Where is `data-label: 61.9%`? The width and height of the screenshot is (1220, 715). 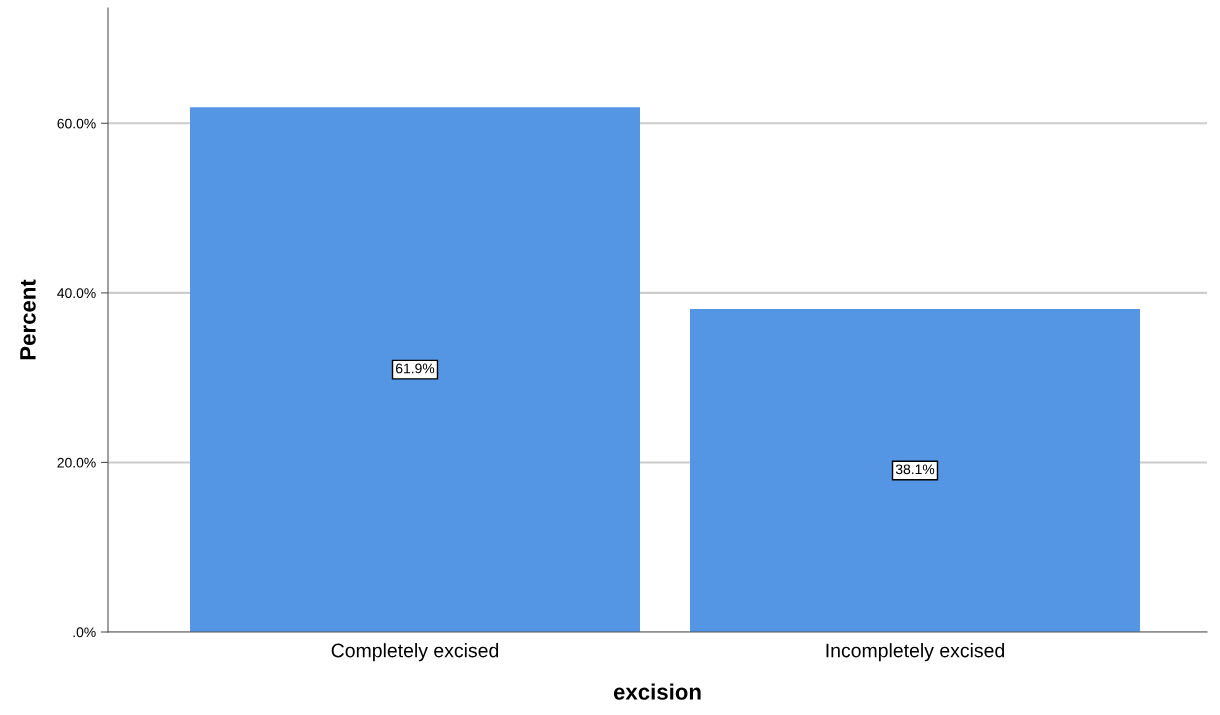 data-label: 61.9% is located at coordinates (415, 368).